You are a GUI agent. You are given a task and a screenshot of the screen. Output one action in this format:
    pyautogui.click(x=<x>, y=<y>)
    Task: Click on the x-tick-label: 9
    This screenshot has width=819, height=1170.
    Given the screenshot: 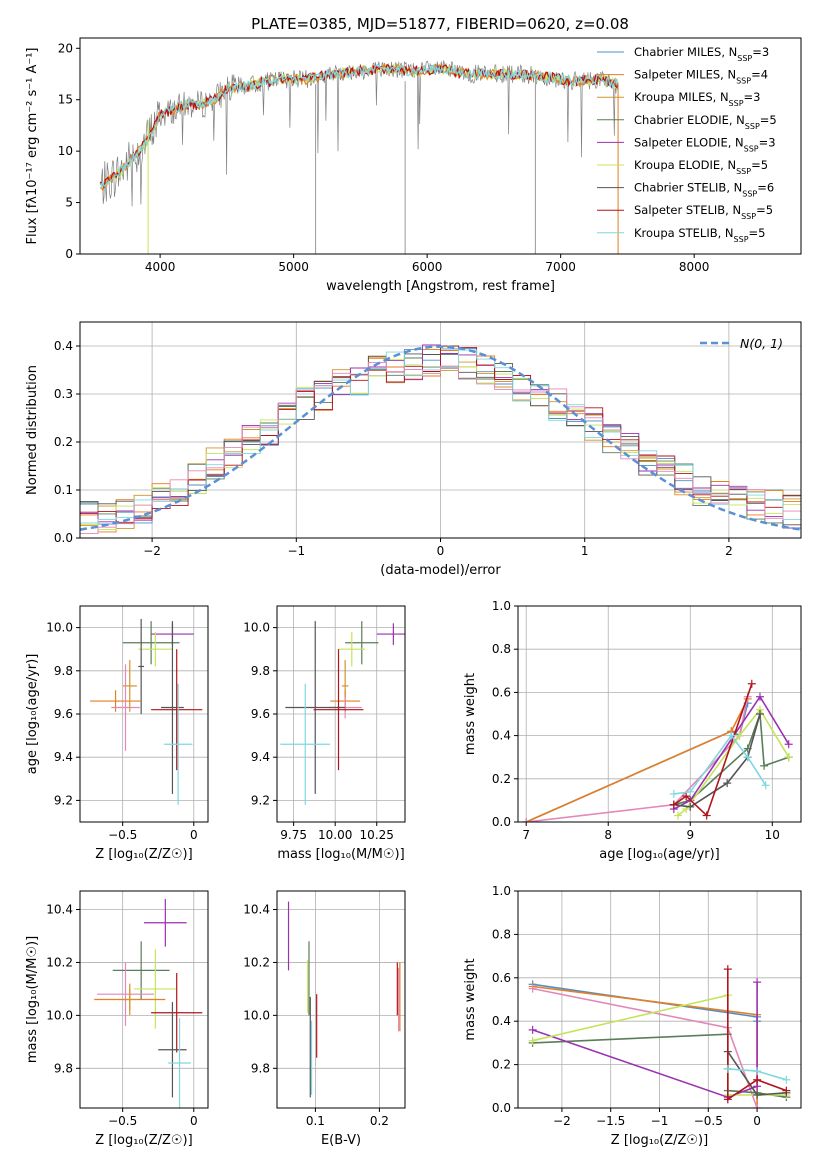 What is the action you would take?
    pyautogui.click(x=690, y=835)
    